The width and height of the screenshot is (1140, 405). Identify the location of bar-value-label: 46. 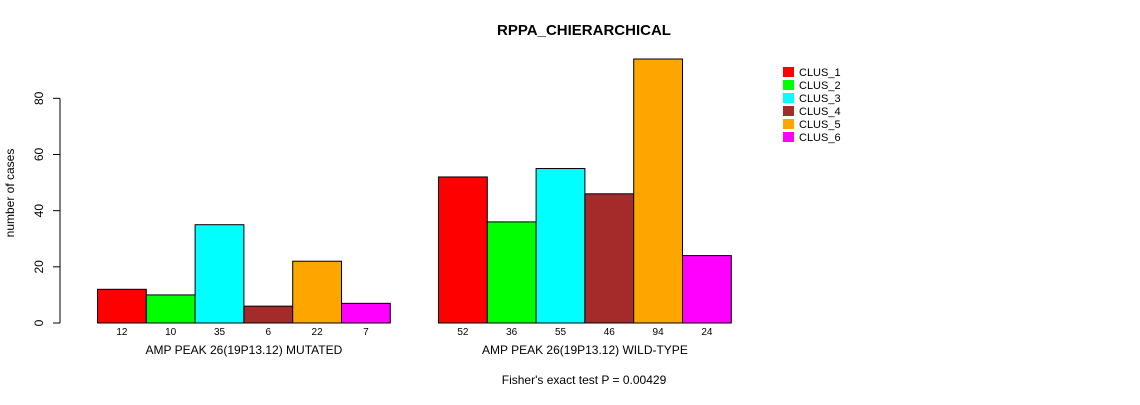
(610, 332).